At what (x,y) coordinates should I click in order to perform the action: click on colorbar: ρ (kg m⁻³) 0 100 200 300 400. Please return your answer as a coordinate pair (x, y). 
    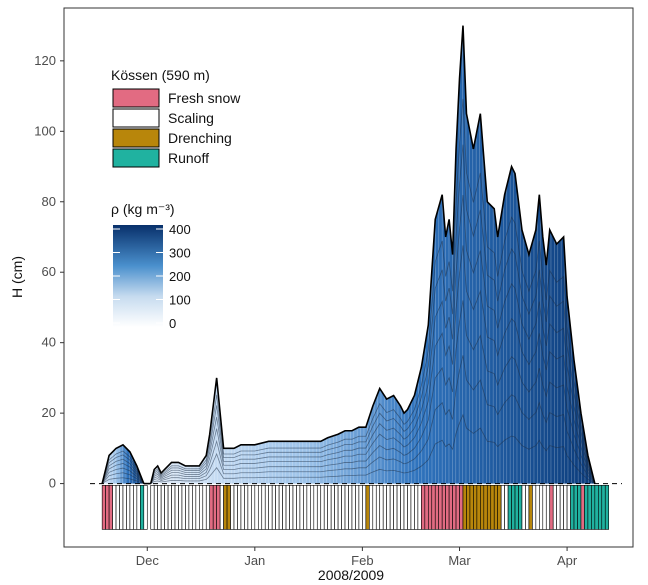
    Looking at the image, I should click on (151, 266).